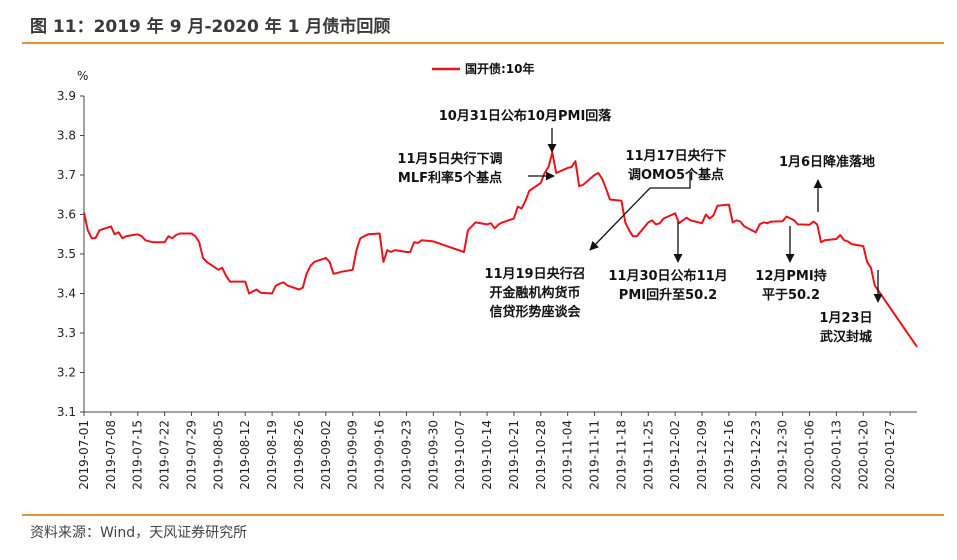  I want to click on x-tick-label: 2019-10-07, so click(460, 455).